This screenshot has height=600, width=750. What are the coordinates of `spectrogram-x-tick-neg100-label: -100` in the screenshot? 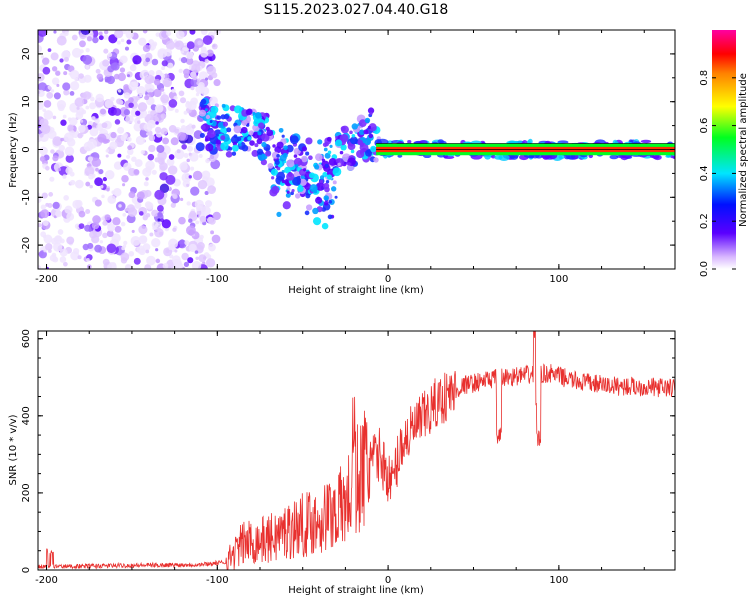 It's located at (217, 279).